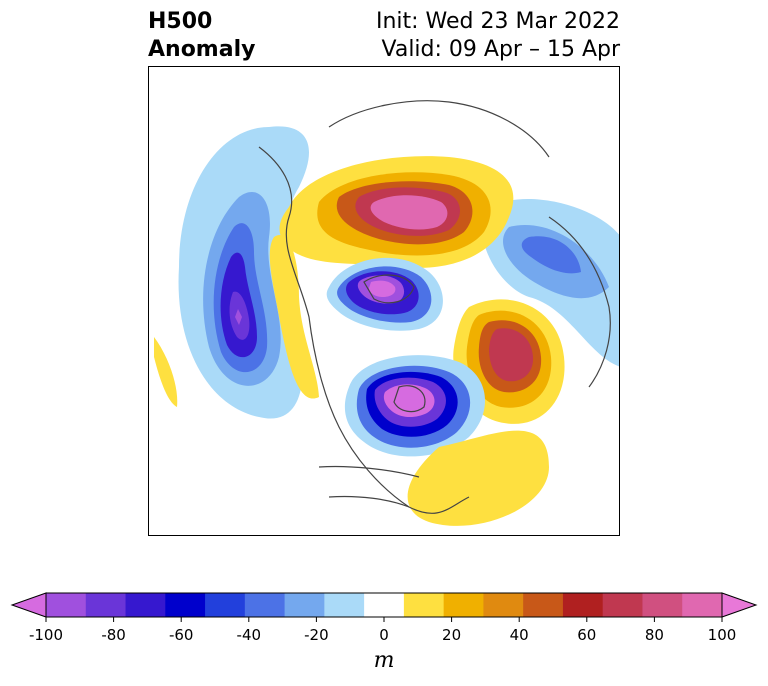 This screenshot has height=686, width=768. What do you see at coordinates (550, 283) in the screenshot?
I see `anomaly-europe-low` at bounding box center [550, 283].